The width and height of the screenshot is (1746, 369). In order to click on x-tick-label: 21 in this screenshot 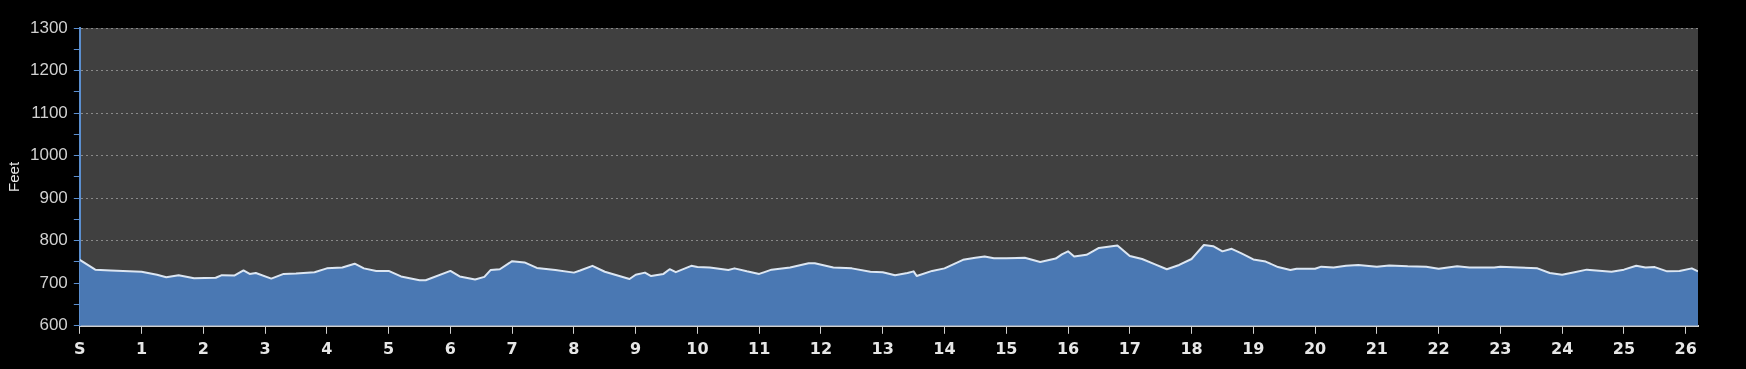, I will do `click(1376, 348)`.